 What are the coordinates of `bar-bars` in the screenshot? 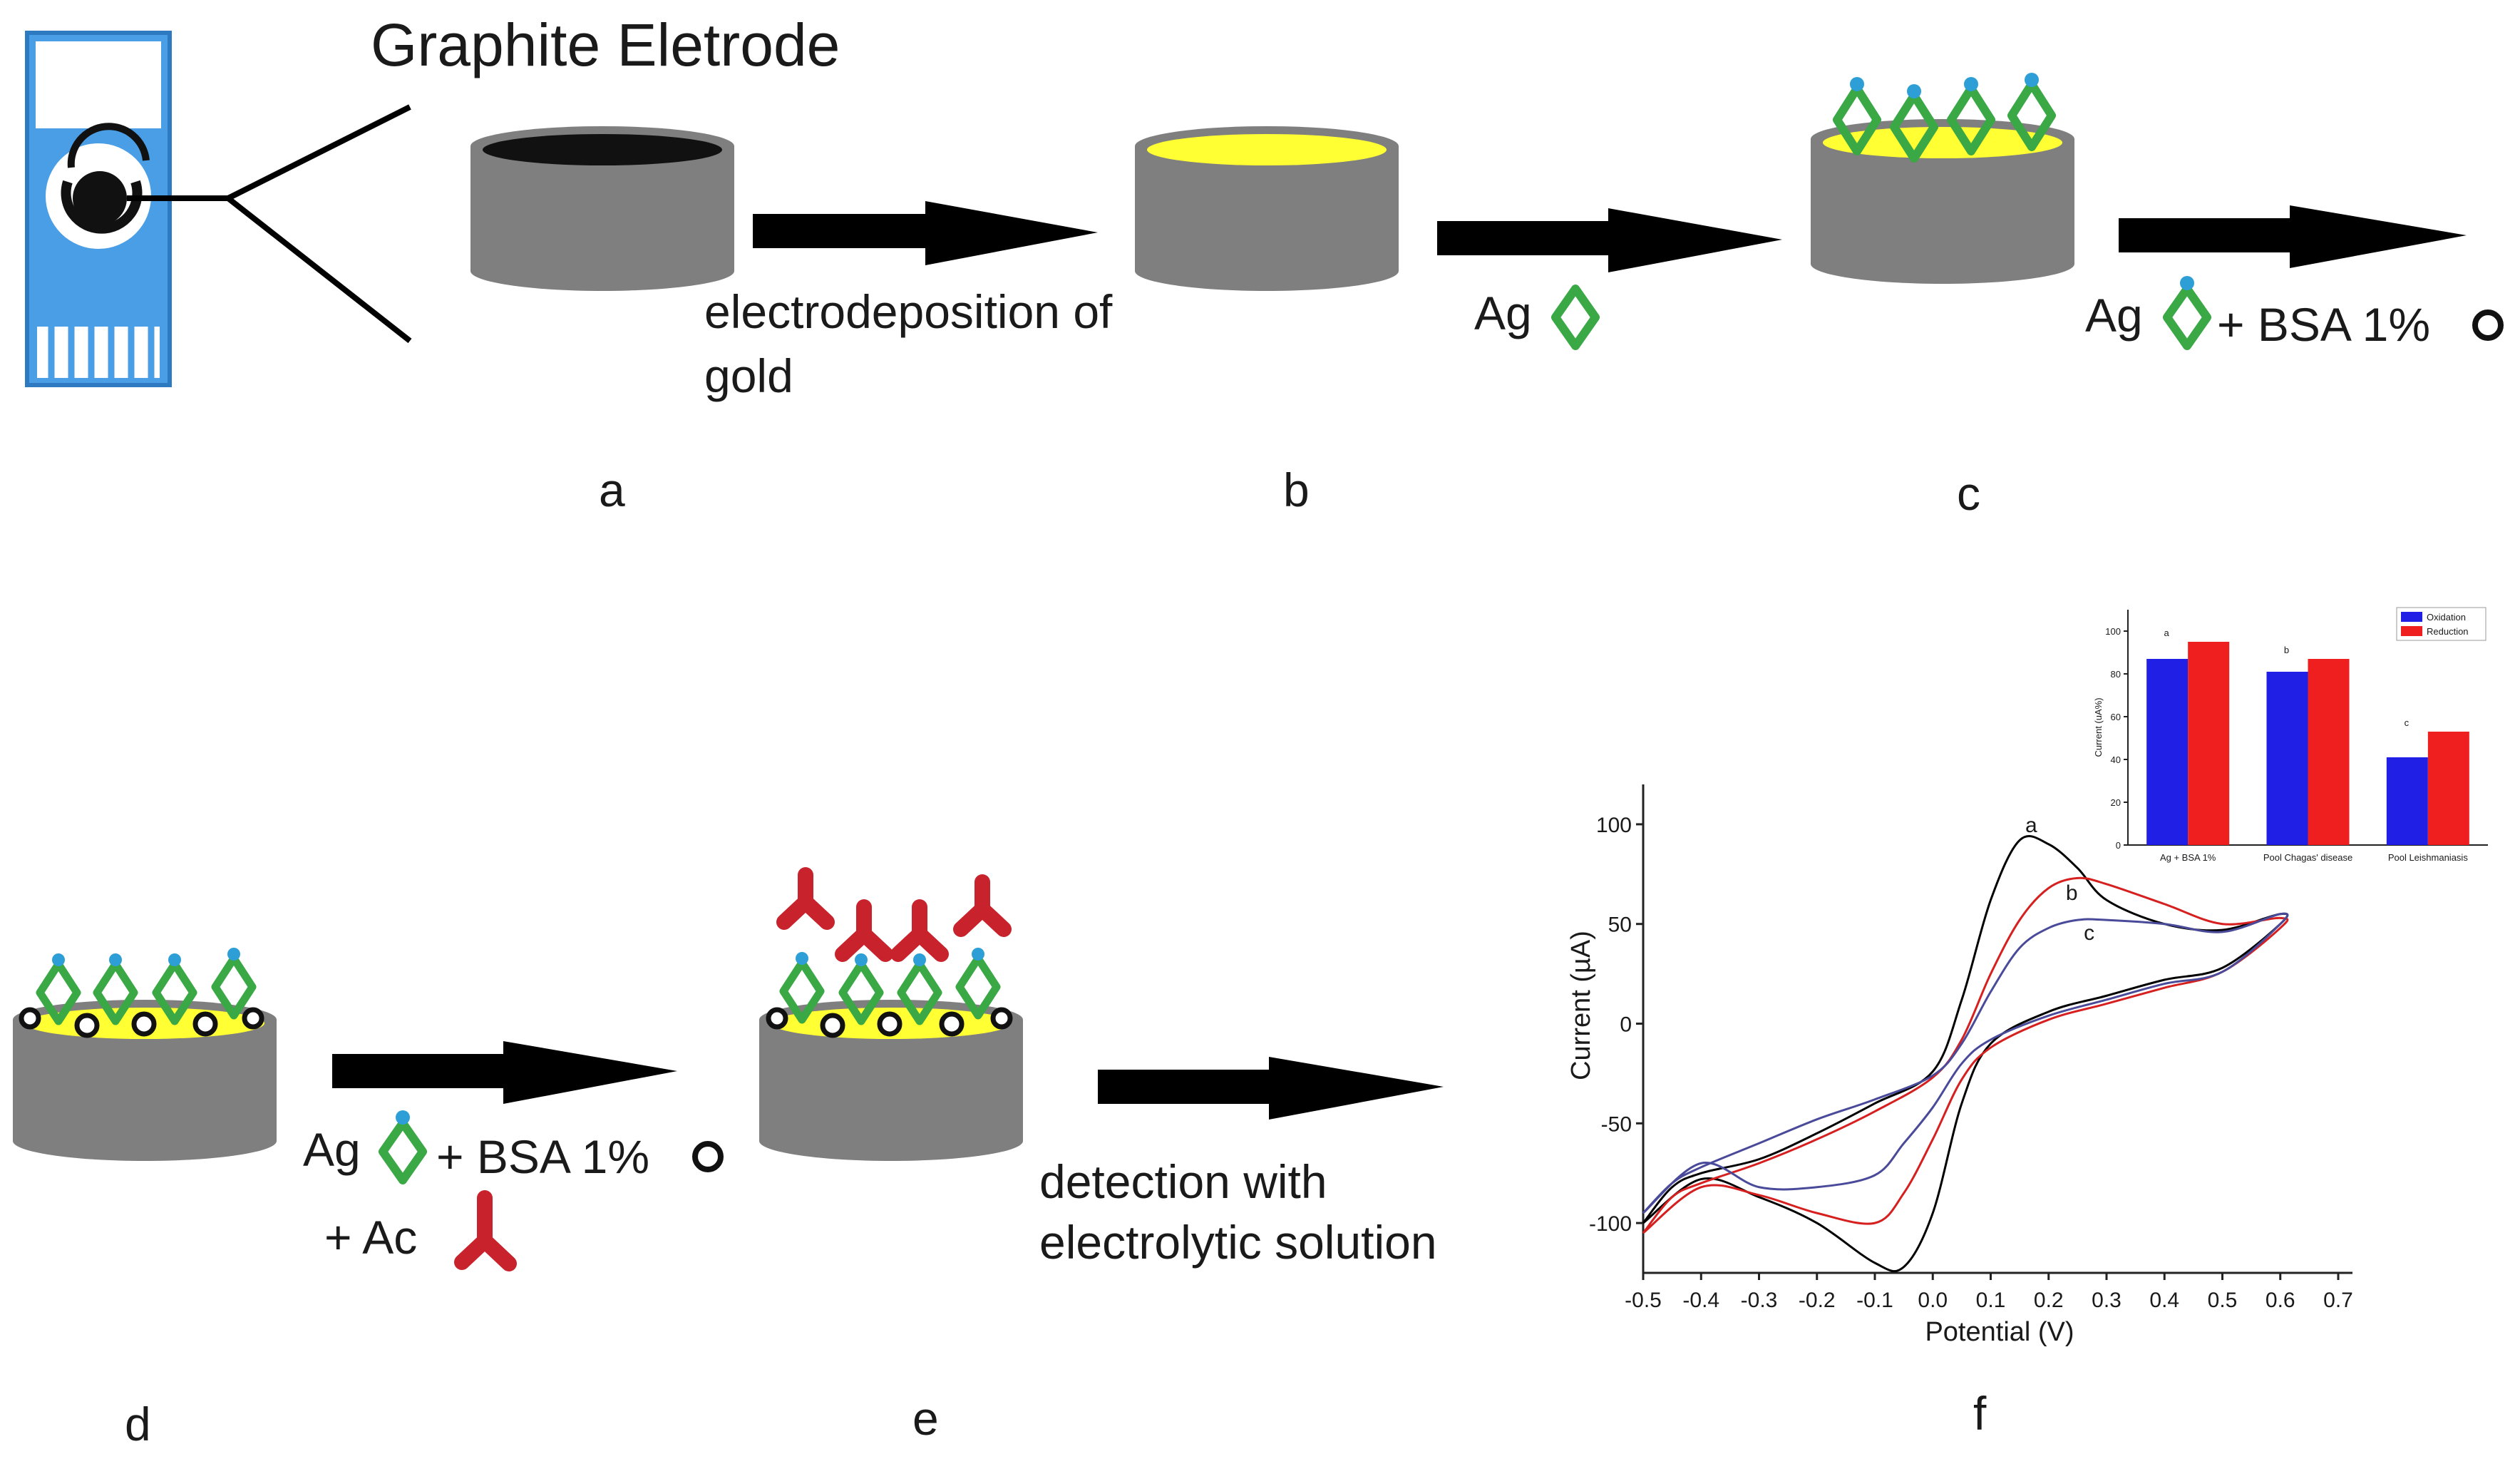 It's located at (2307, 743).